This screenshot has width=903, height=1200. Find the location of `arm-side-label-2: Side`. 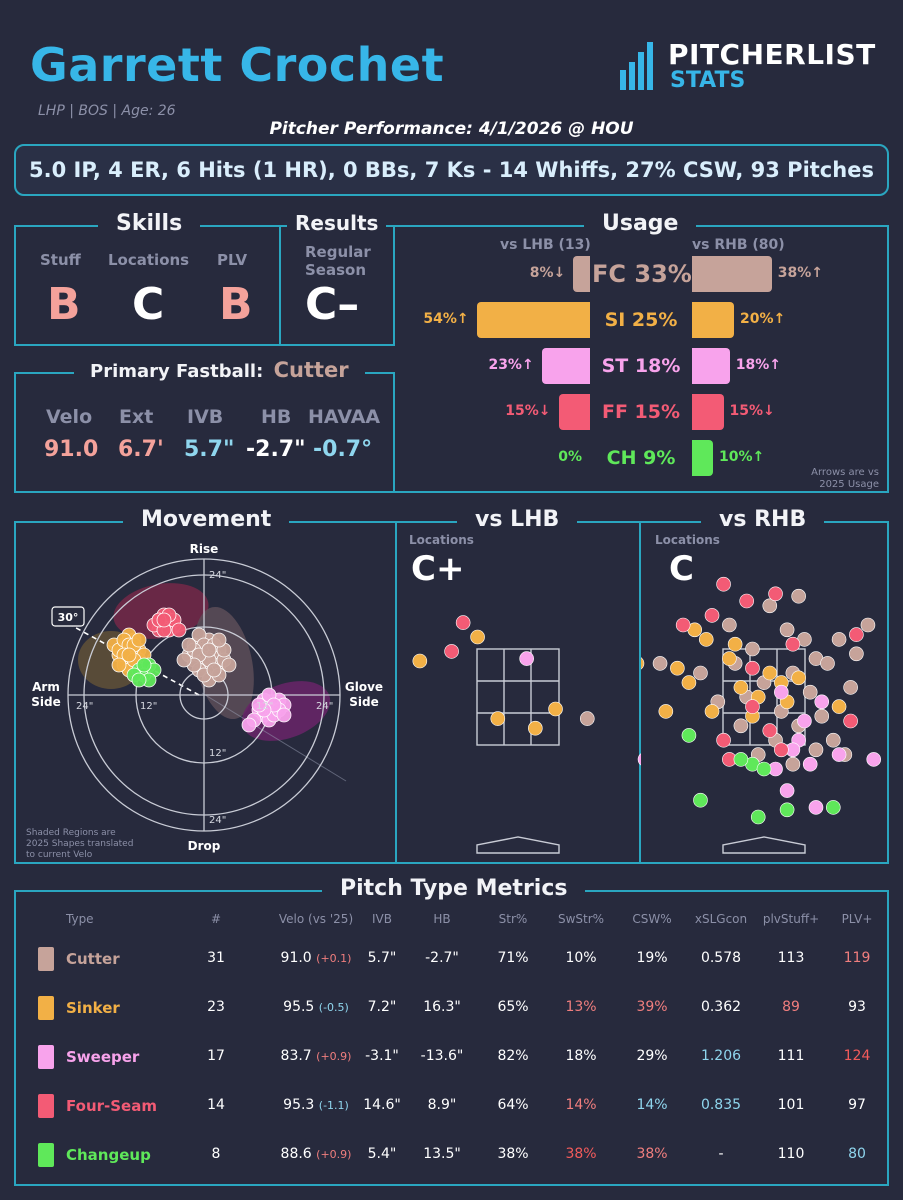

arm-side-label-2: Side is located at coordinates (45, 702).